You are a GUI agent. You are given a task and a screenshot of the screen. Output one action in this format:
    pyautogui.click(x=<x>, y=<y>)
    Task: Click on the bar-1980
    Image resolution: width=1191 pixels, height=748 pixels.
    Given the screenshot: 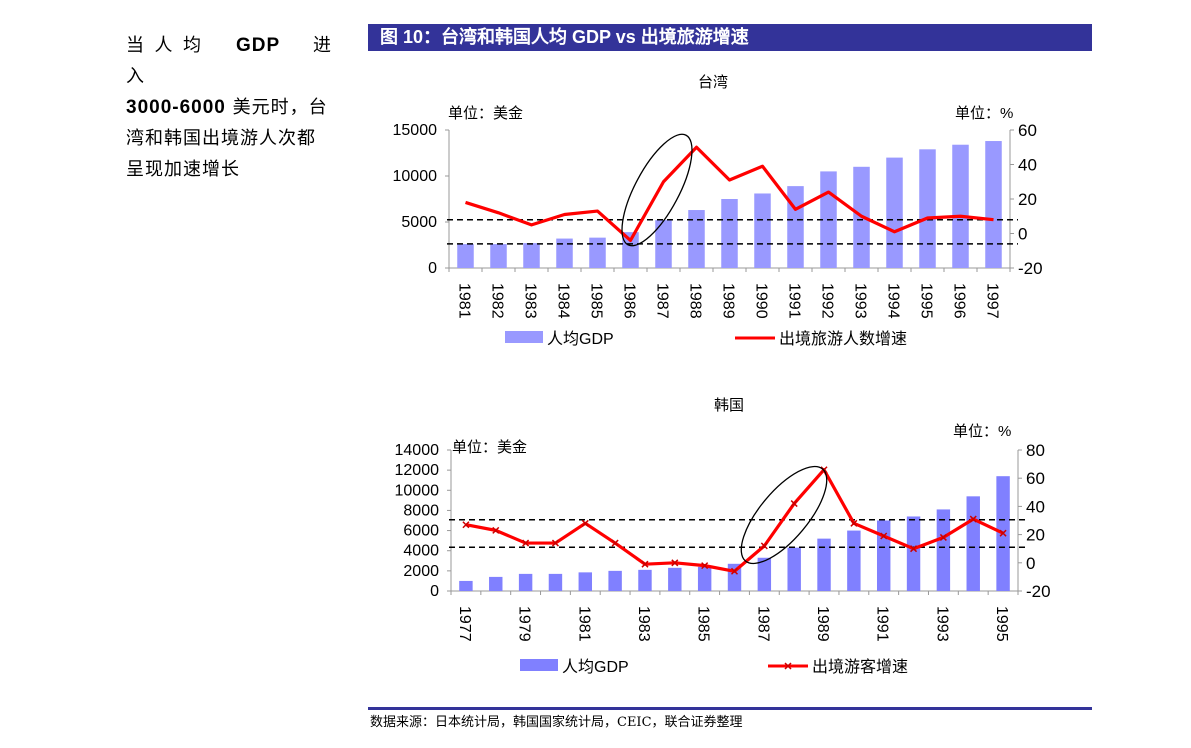 What is the action you would take?
    pyautogui.click(x=555, y=582)
    